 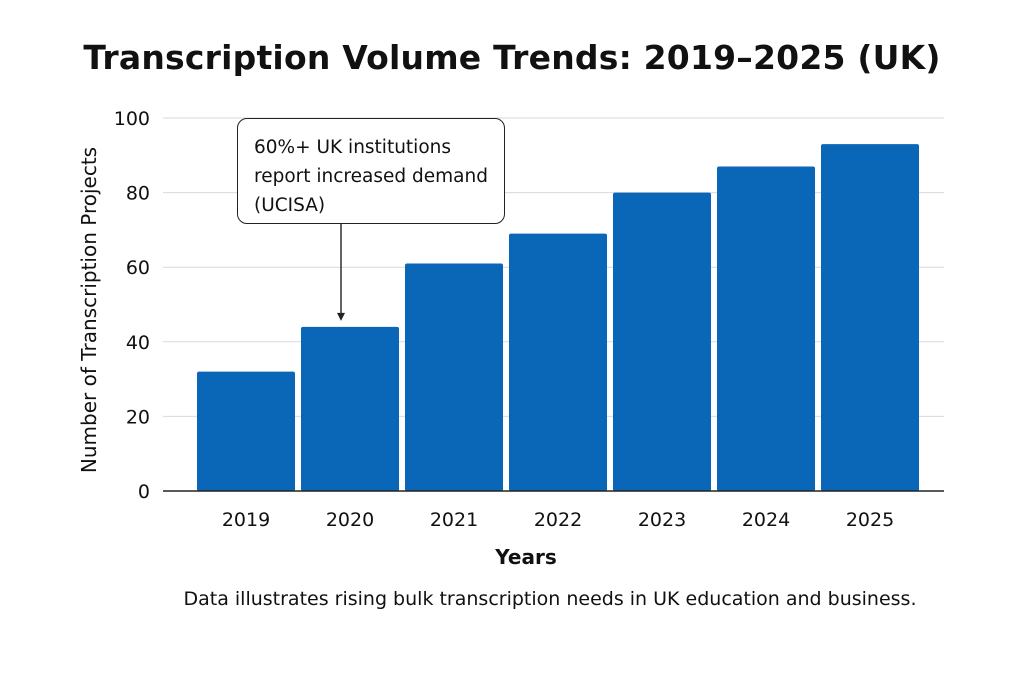 I want to click on x-tick-label: 2021, so click(x=454, y=520).